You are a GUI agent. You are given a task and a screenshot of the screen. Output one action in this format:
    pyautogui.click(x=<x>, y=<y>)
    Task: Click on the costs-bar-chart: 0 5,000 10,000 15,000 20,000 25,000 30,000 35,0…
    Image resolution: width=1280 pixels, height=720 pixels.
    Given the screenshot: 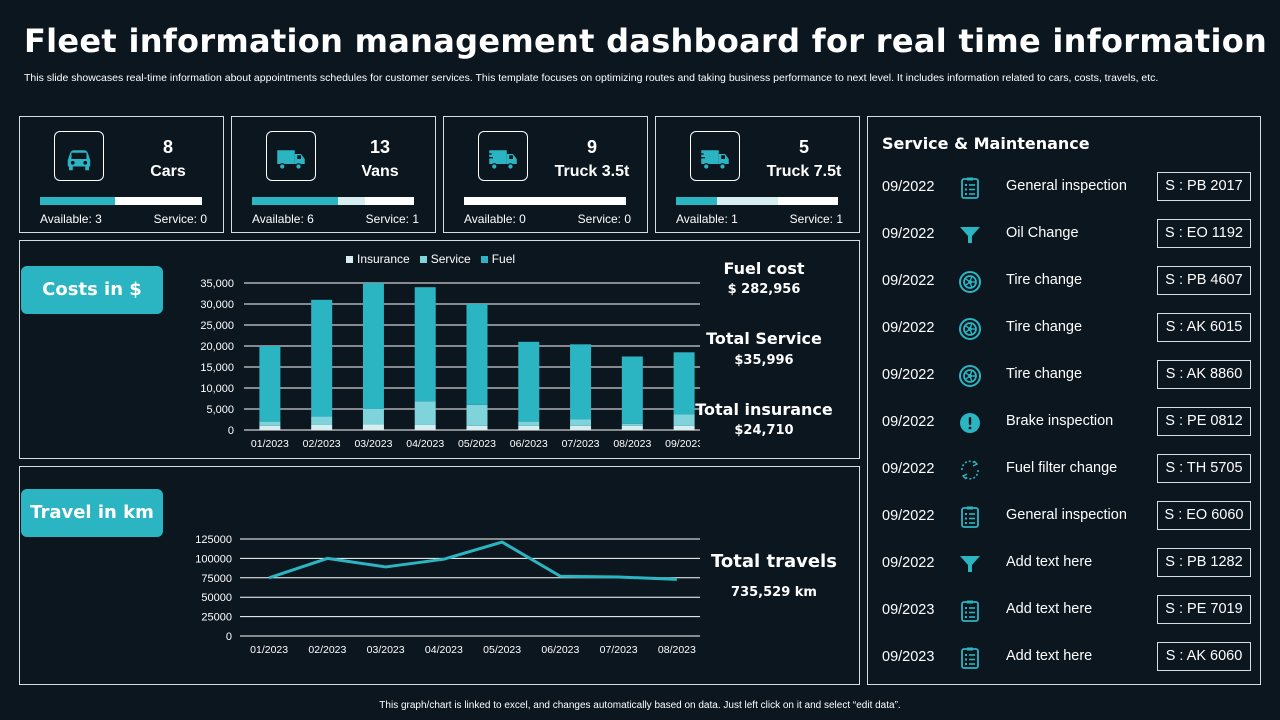 What is the action you would take?
    pyautogui.click(x=450, y=364)
    